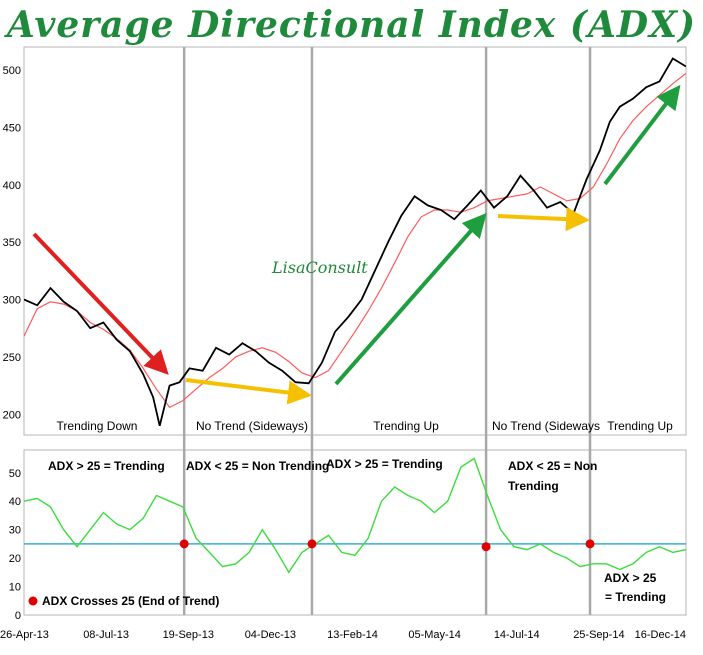 The height and width of the screenshot is (655, 703). I want to click on adx-y-tick: 50, so click(15, 474).